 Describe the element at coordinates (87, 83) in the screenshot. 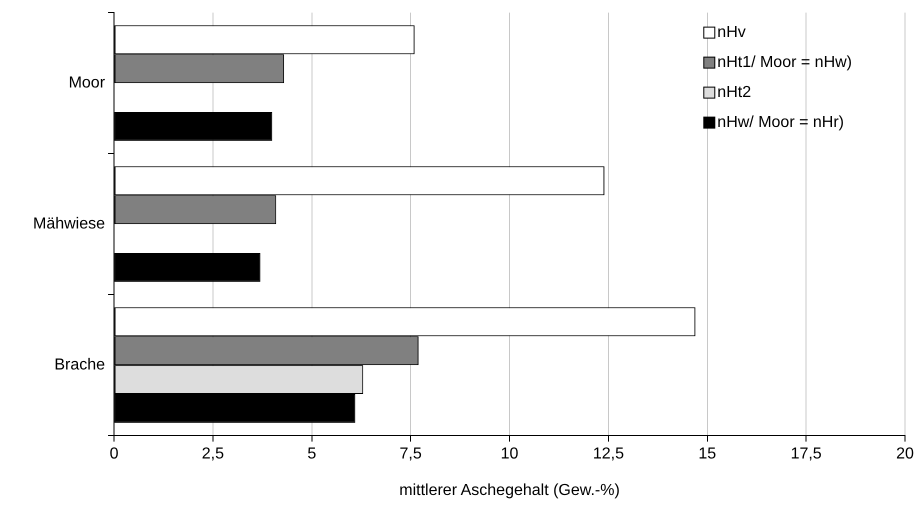

I see `y-tick-label: Moor` at that location.